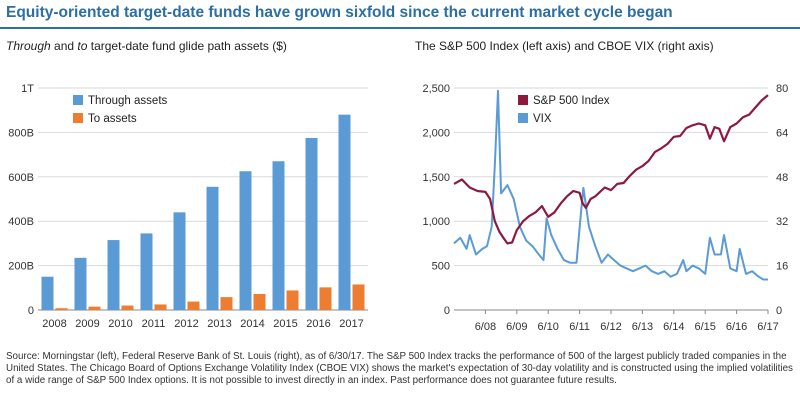 Image resolution: width=800 pixels, height=400 pixels. I want to click on bar-through-2008, so click(47, 293).